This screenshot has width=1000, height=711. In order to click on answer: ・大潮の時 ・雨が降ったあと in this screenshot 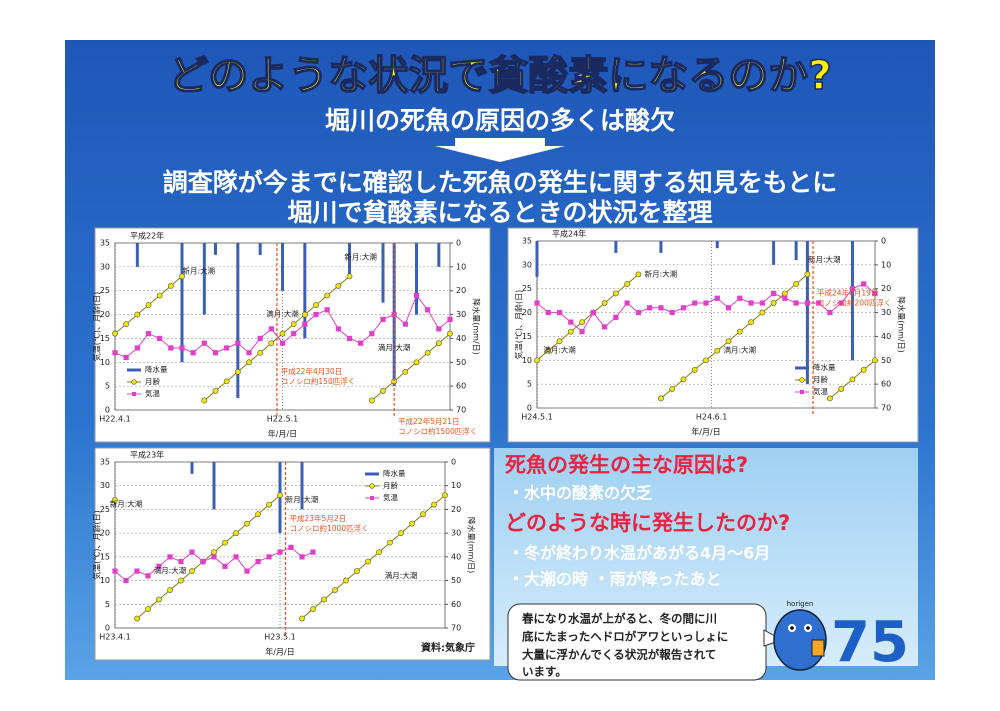, I will do `click(615, 579)`.